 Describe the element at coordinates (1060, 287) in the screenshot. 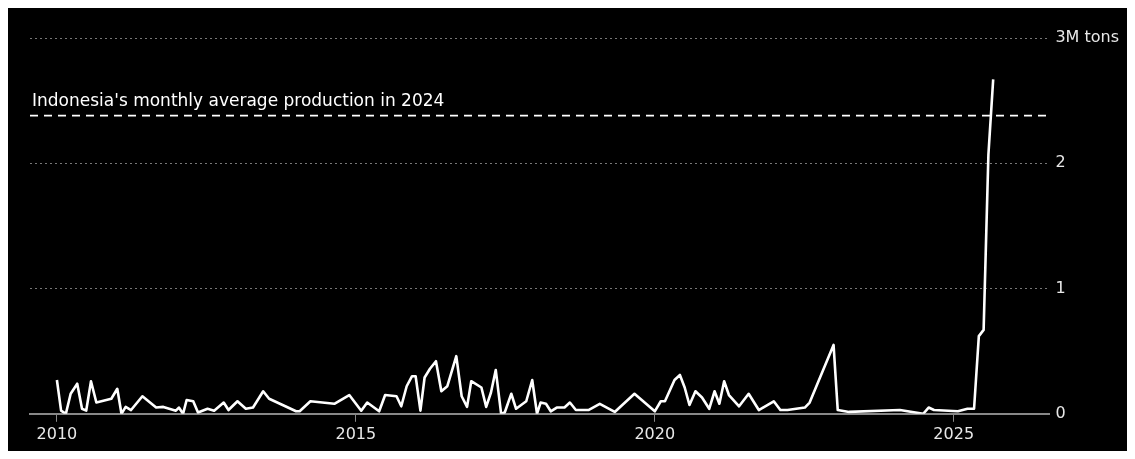

I see `y-tick-label: 1` at that location.